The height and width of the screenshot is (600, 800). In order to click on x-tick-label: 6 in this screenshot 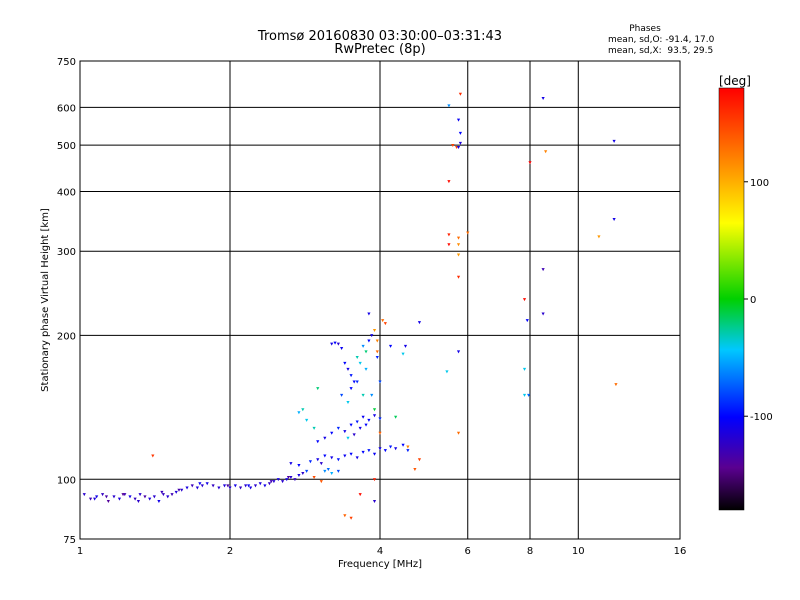, I will do `click(468, 551)`.